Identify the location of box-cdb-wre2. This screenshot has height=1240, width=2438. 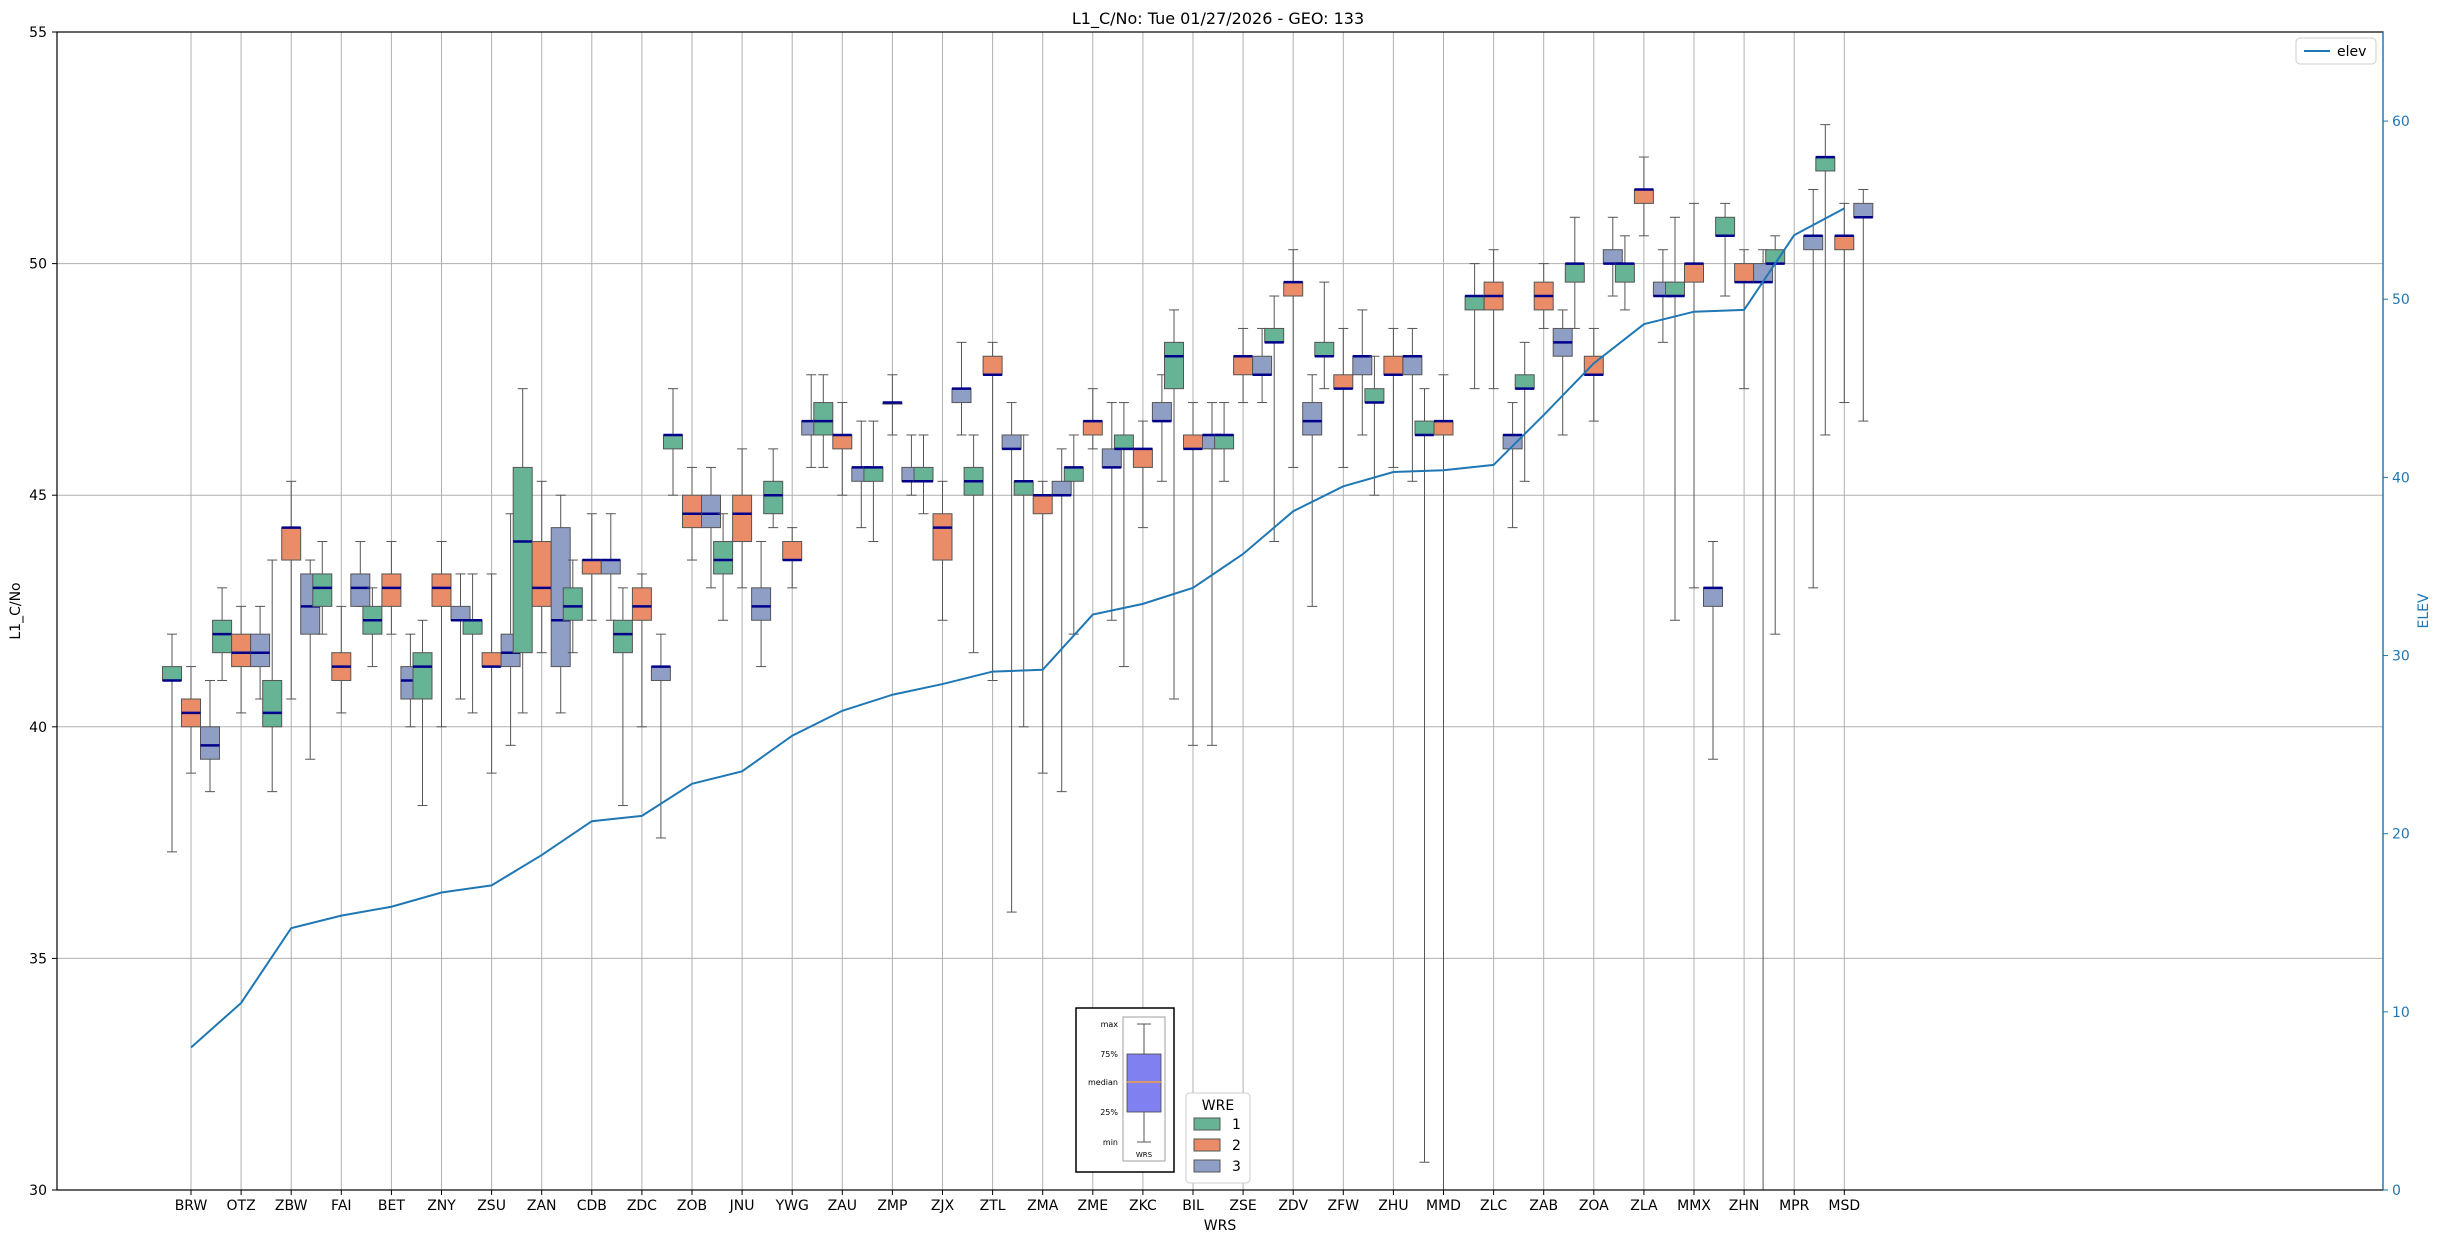
(591, 567).